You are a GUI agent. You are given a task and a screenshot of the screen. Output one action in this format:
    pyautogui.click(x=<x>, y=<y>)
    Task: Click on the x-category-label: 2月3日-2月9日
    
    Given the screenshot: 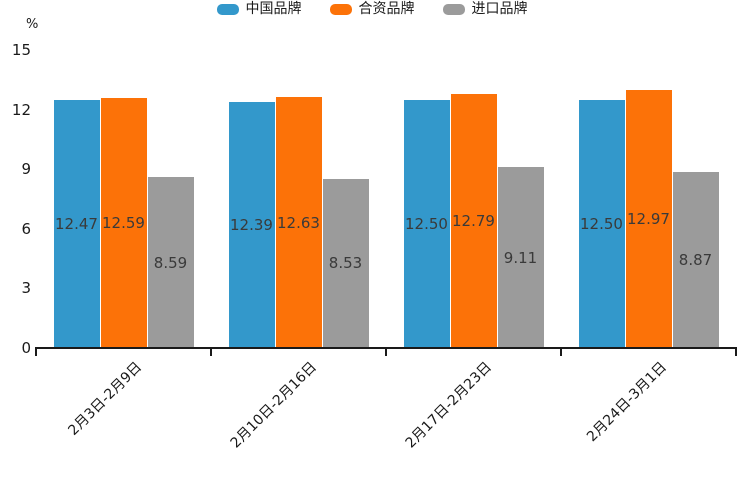 What is the action you would take?
    pyautogui.click(x=105, y=399)
    